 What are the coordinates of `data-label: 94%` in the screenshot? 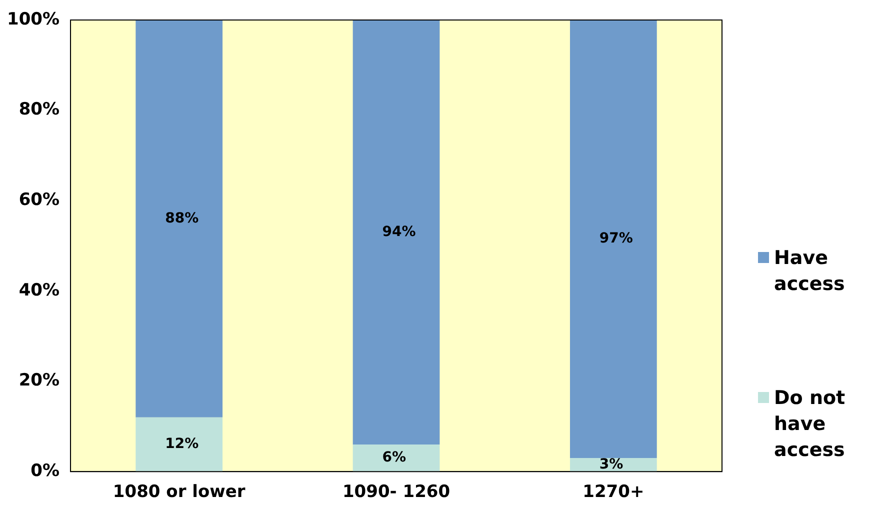 It's located at (399, 232).